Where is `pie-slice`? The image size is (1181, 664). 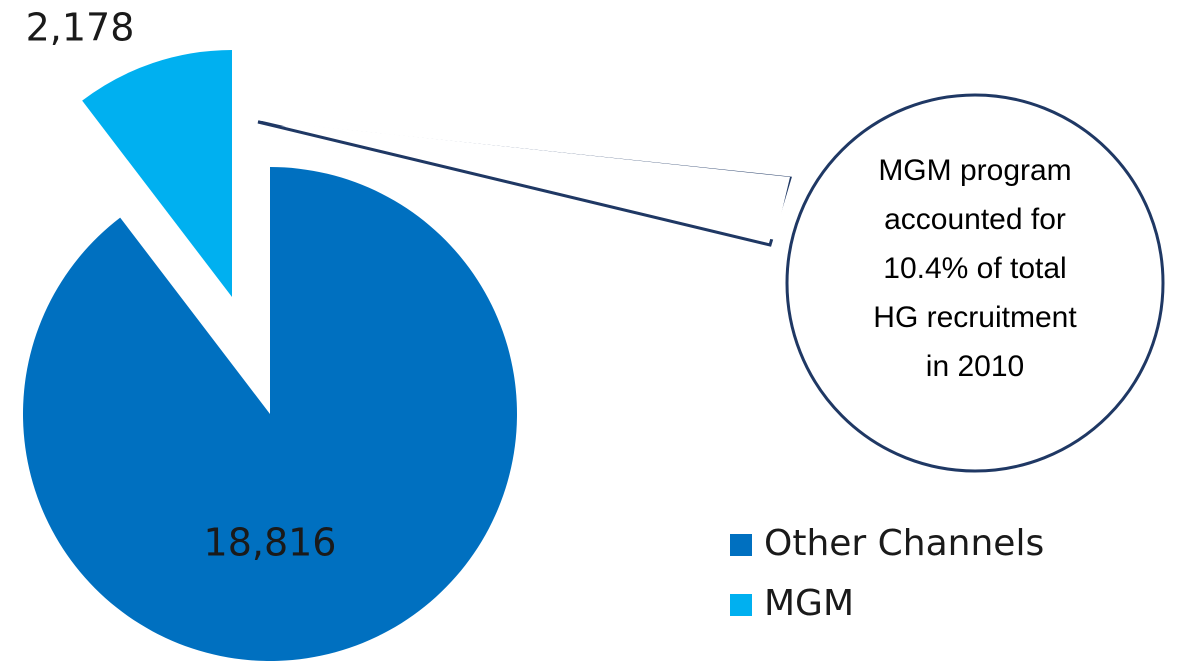 pie-slice is located at coordinates (157, 173).